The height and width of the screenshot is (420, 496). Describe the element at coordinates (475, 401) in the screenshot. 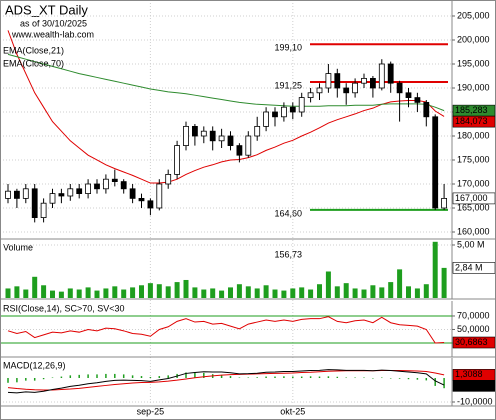

I see `y-tick-label: -10,0000` at that location.